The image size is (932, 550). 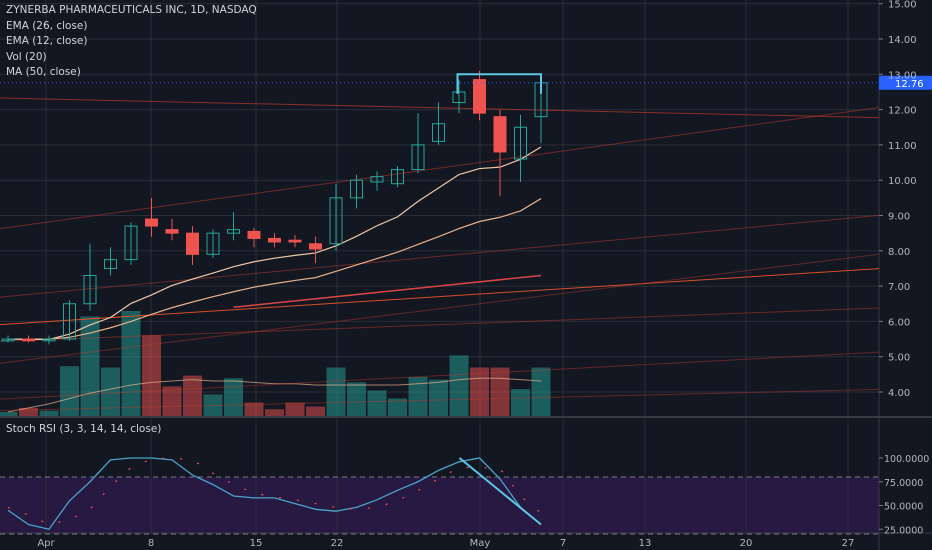 What do you see at coordinates (902, 5) in the screenshot?
I see `price-tick-label: 15.00` at bounding box center [902, 5].